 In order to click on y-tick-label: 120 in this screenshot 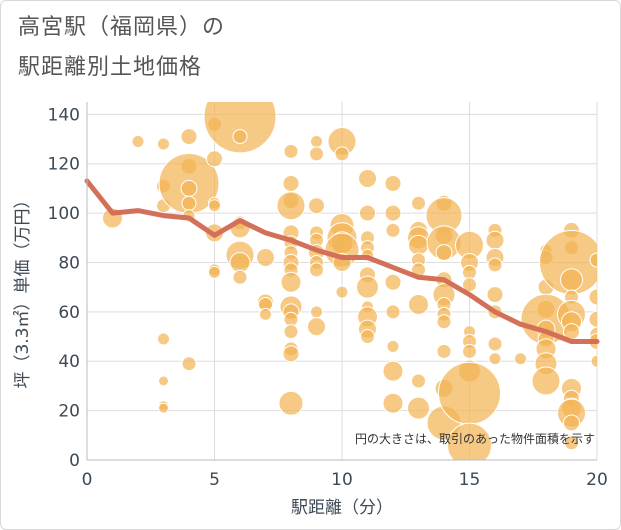, I will do `click(64, 165)`.